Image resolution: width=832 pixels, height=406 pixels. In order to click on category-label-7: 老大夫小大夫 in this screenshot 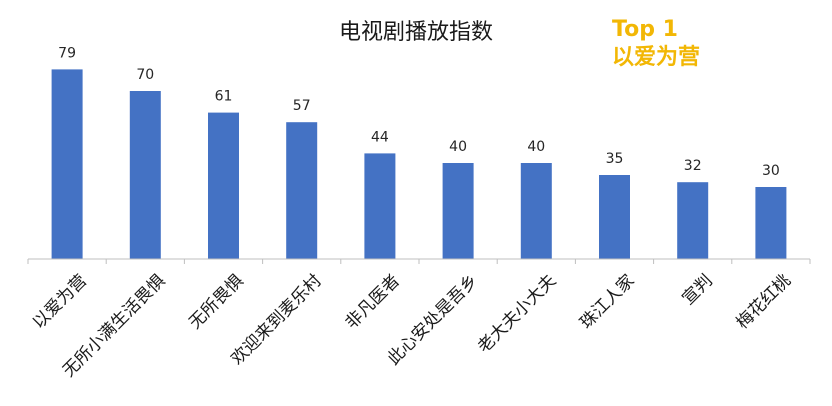, I will do `click(517, 314)`.